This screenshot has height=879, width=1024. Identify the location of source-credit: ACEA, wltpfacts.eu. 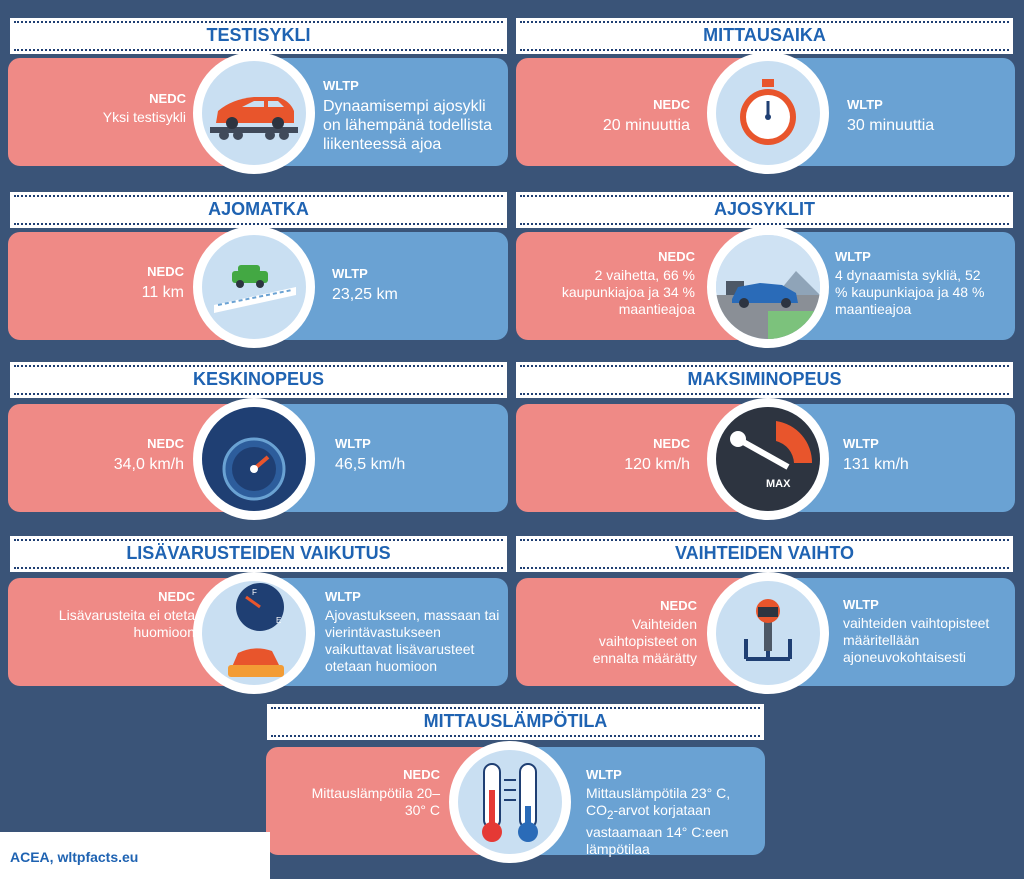
(74, 857).